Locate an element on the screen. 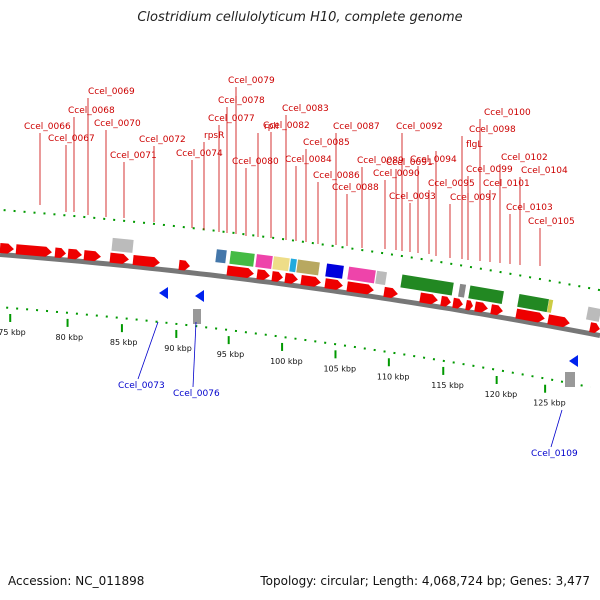 The width and height of the screenshot is (600, 600). outer-guide-track is located at coordinates (301, 250).